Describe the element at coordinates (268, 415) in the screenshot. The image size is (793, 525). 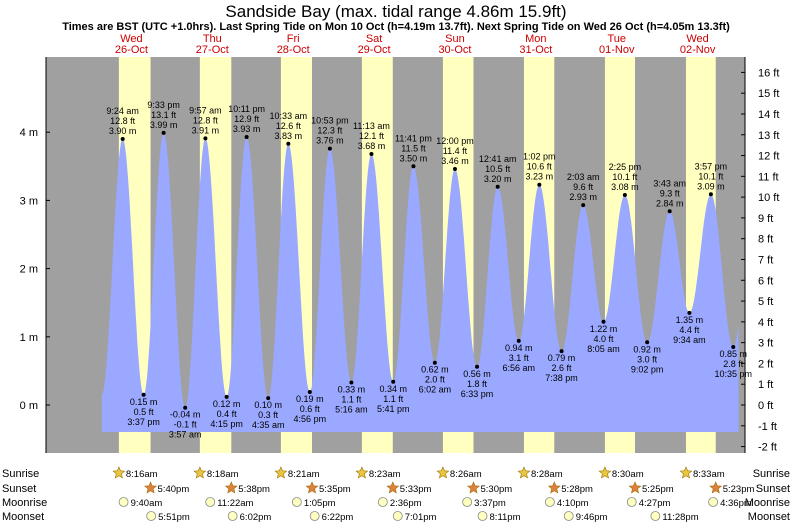
I see `low-tide-label: 0.3 ft` at that location.